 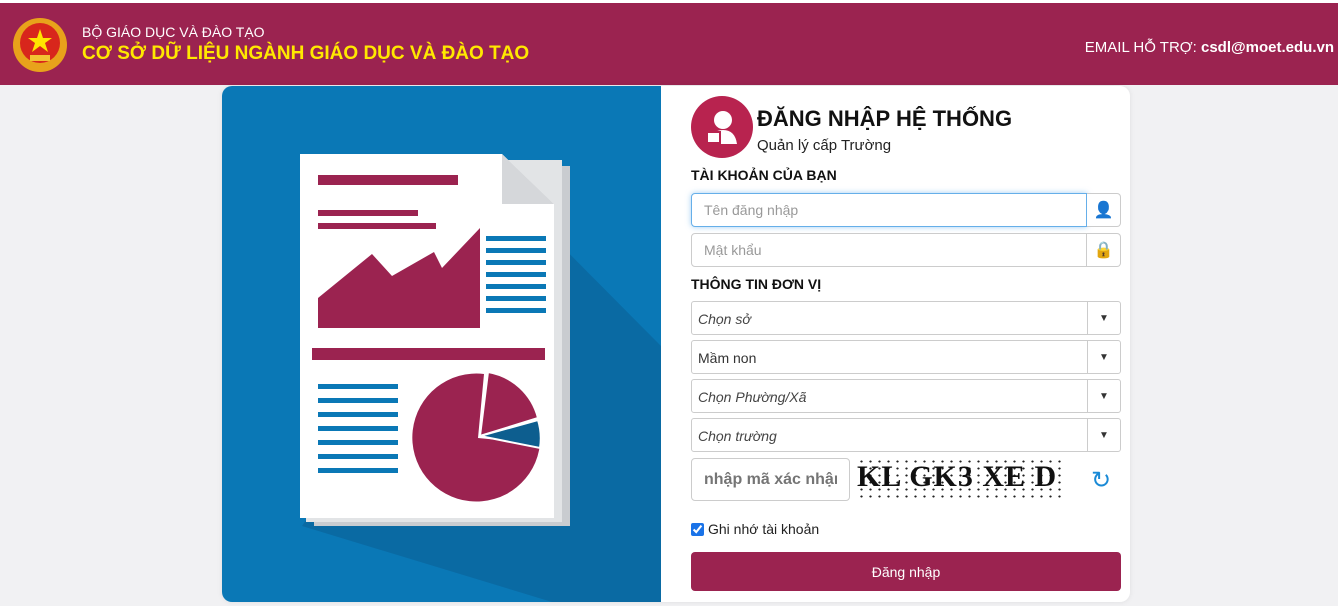 I want to click on lock-icon: 🔒, so click(x=1104, y=250).